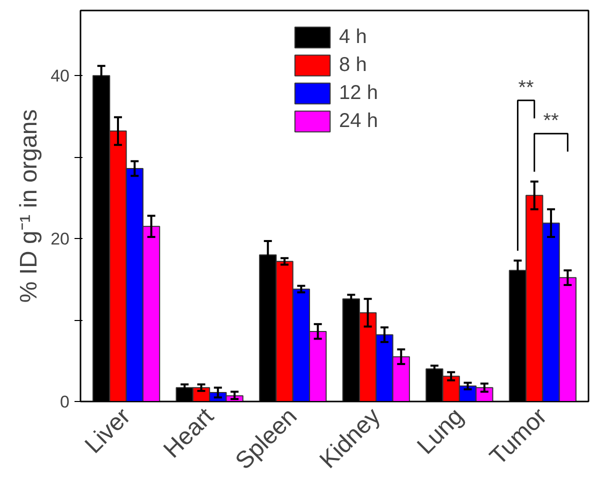 Image resolution: width=594 pixels, height=487 pixels. I want to click on legend-label: 8 h, so click(353, 65).